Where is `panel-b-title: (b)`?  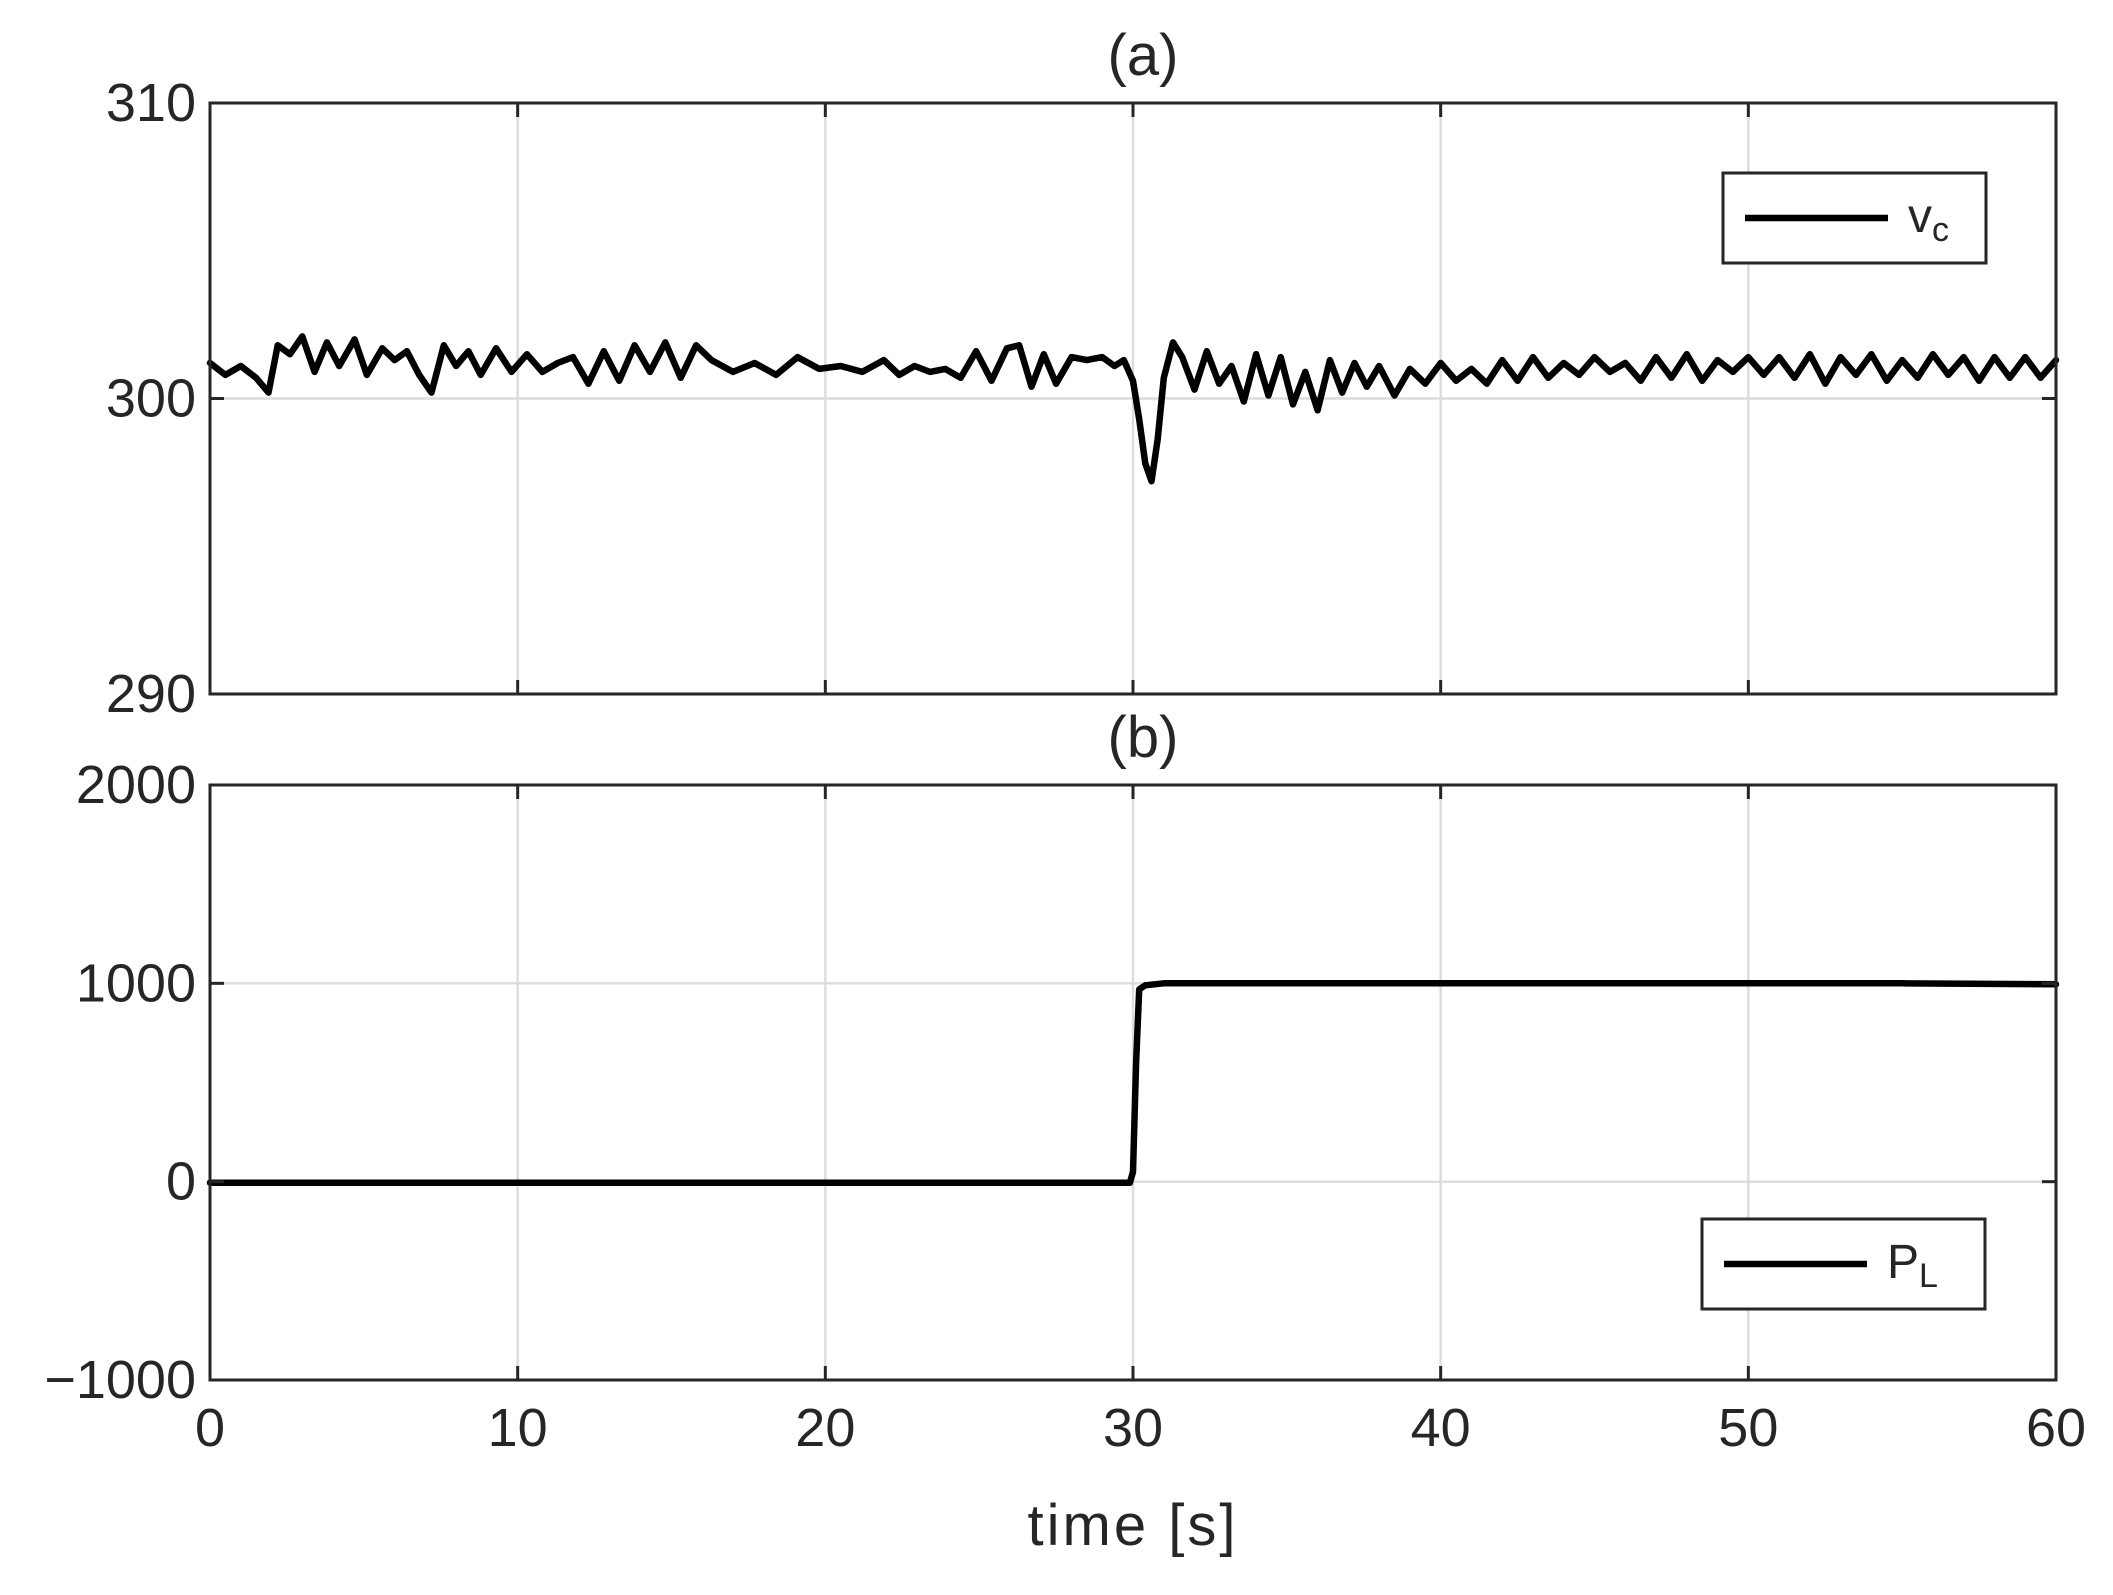
panel-b-title: (b) is located at coordinates (1143, 737).